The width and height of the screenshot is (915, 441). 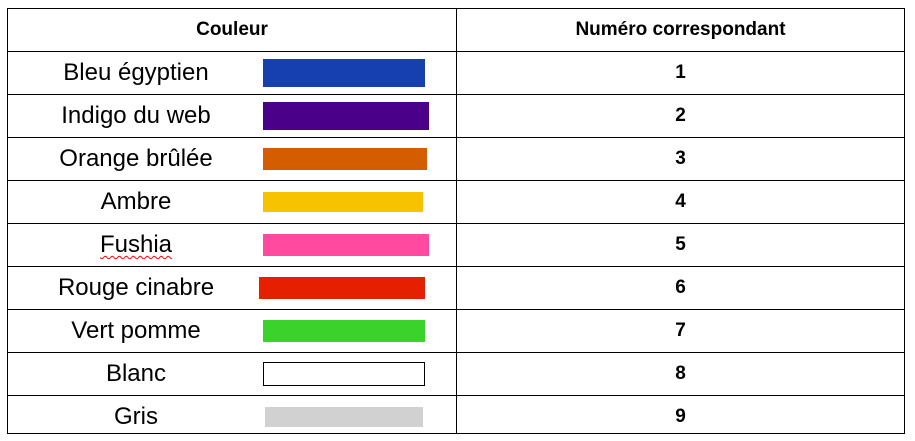 I want to click on table-row: Indigo du web 2, so click(x=456, y=116).